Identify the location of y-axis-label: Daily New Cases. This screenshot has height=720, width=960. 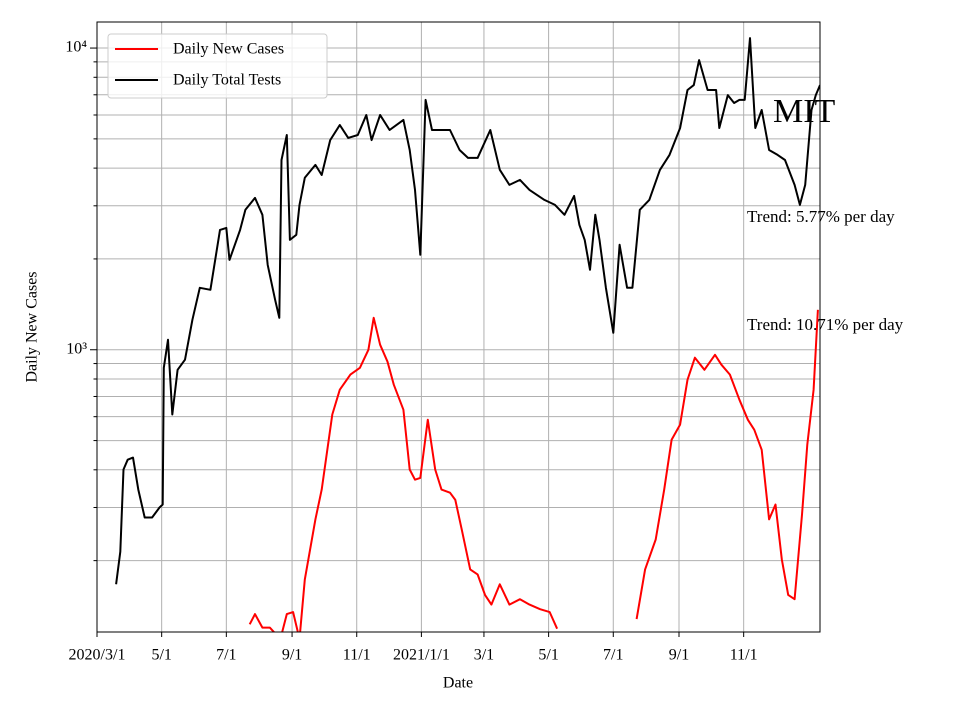
(32, 326).